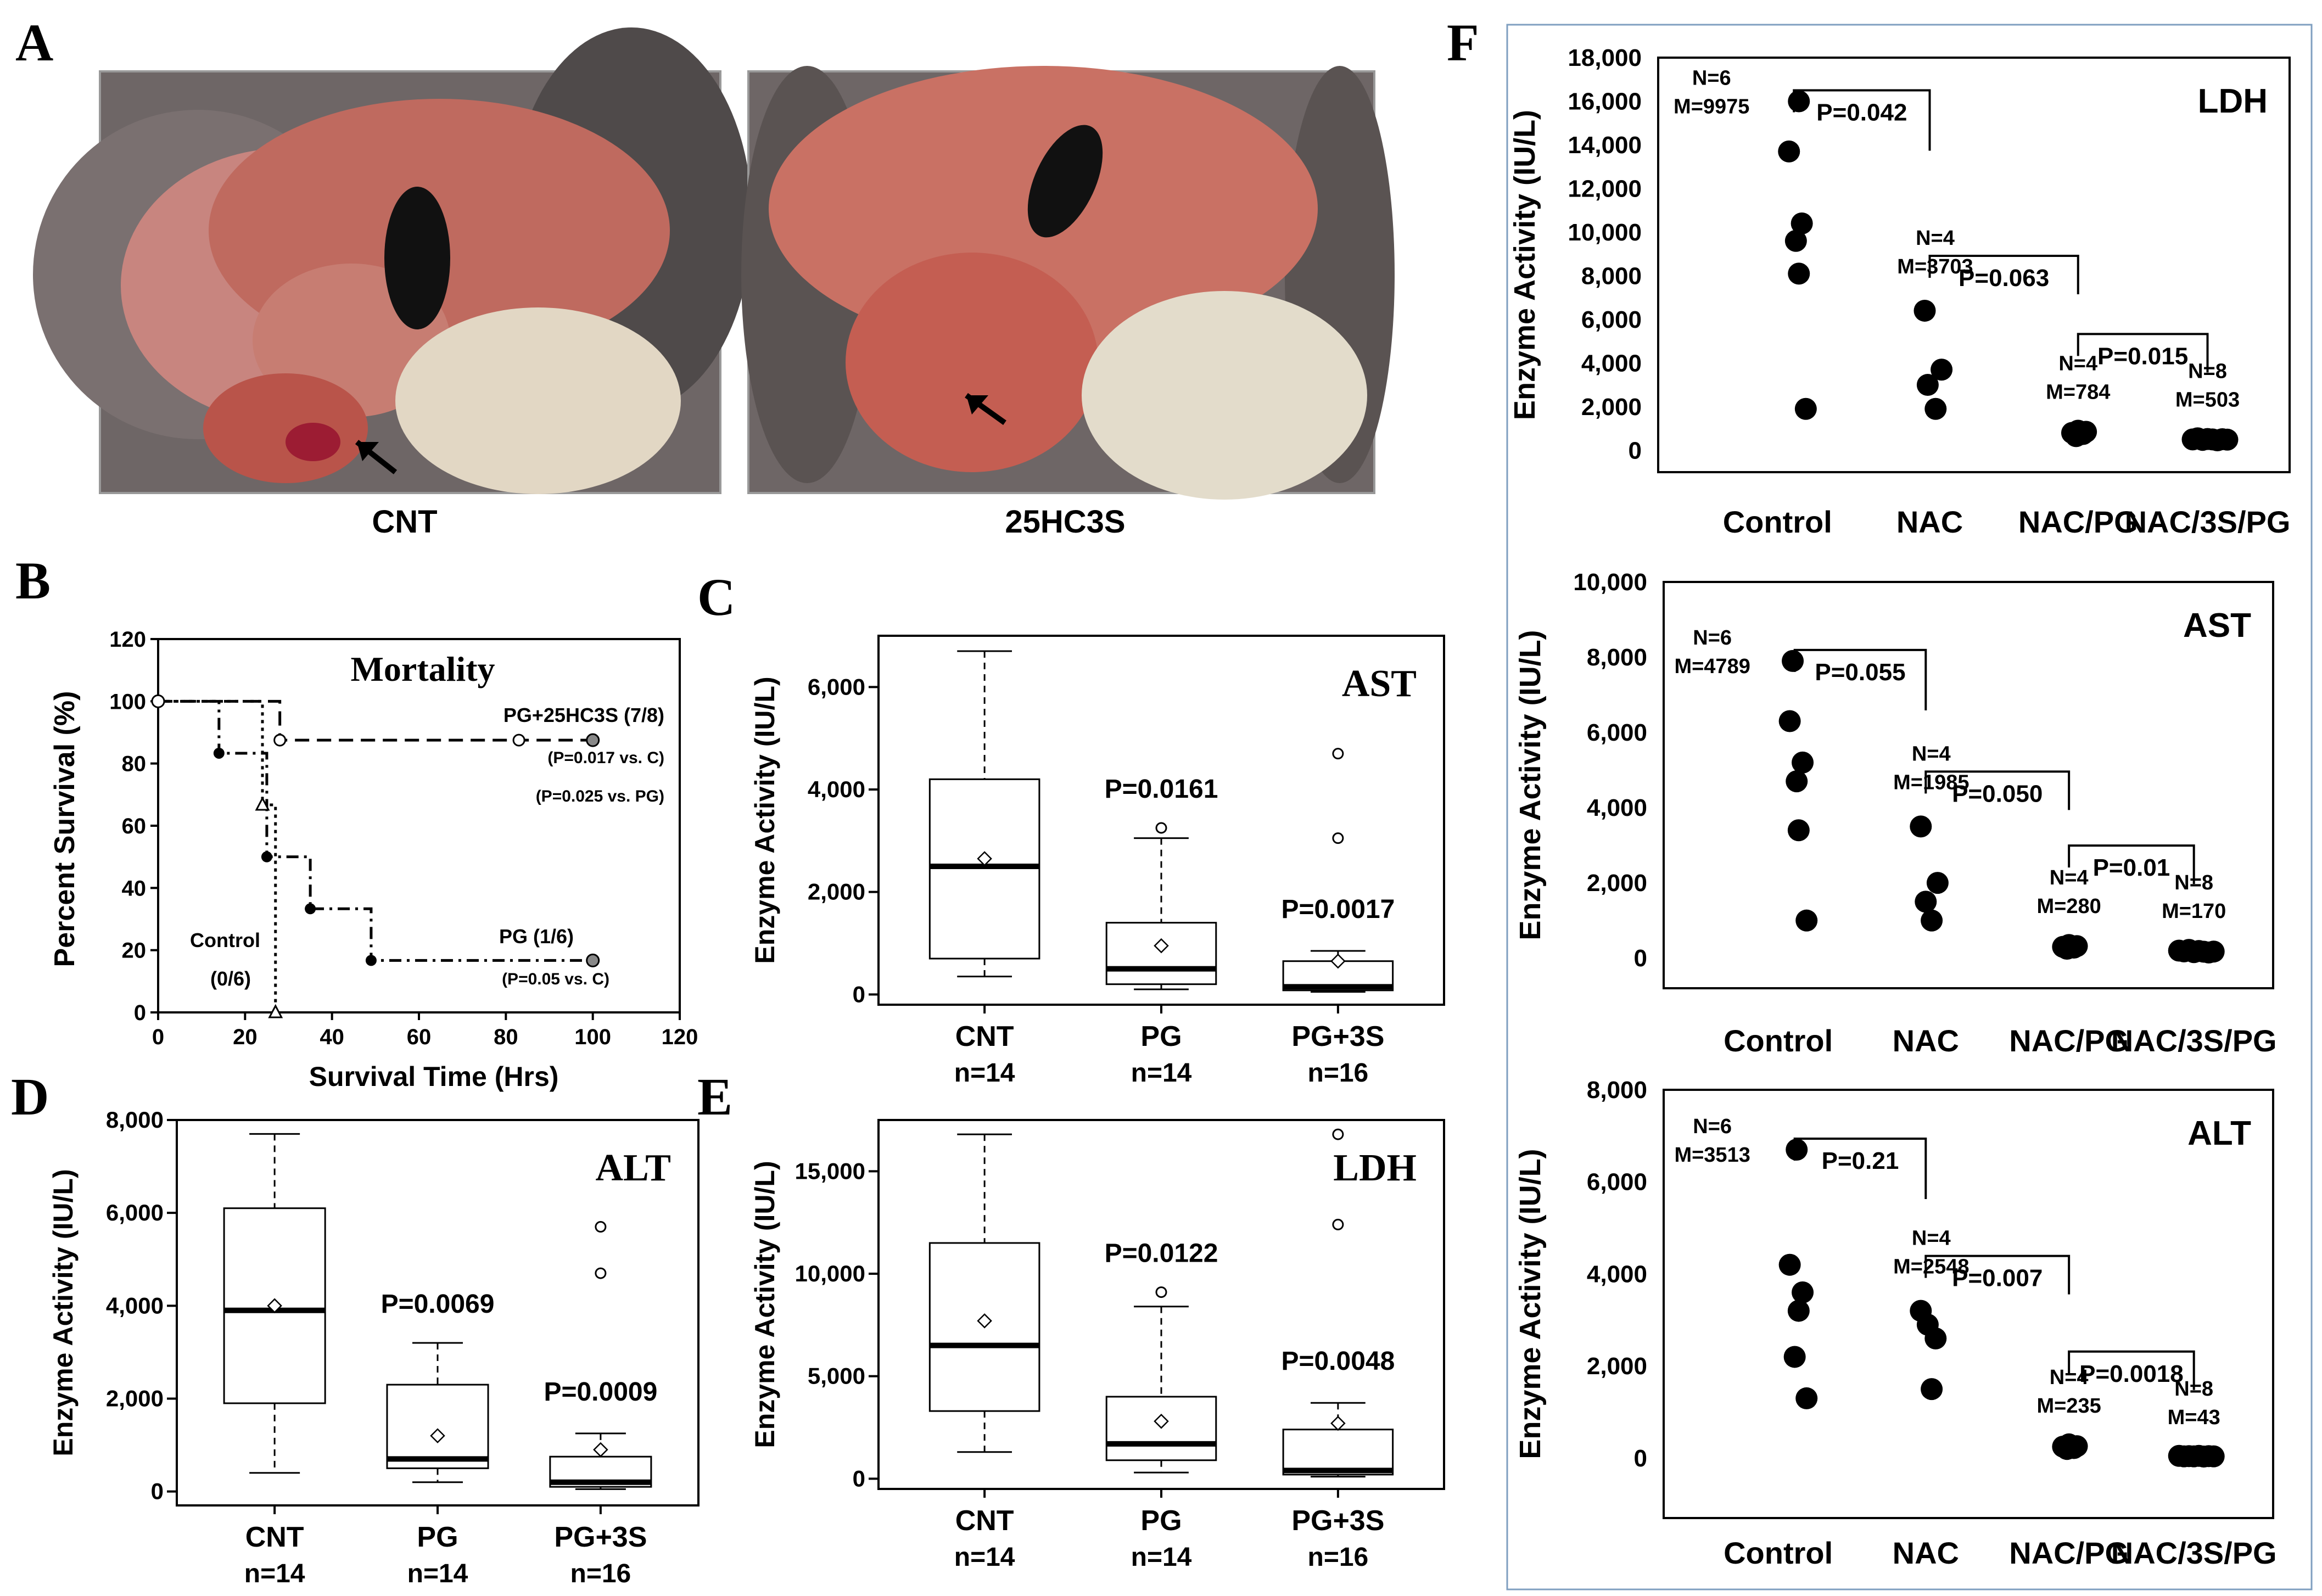 The width and height of the screenshot is (2322, 1596). What do you see at coordinates (1711, 107) in the screenshot?
I see `group-mean-label: M=9975` at bounding box center [1711, 107].